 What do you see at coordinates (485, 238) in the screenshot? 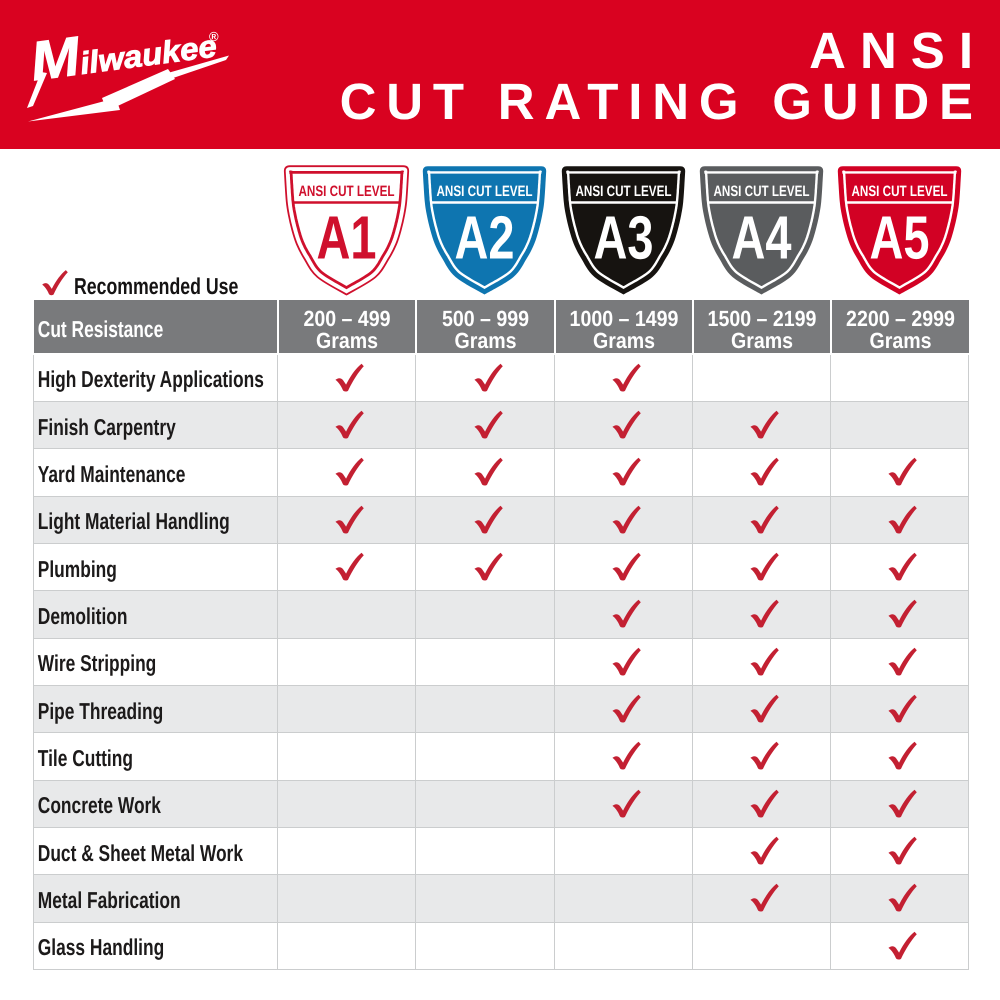
I see `svg-text: A2` at bounding box center [485, 238].